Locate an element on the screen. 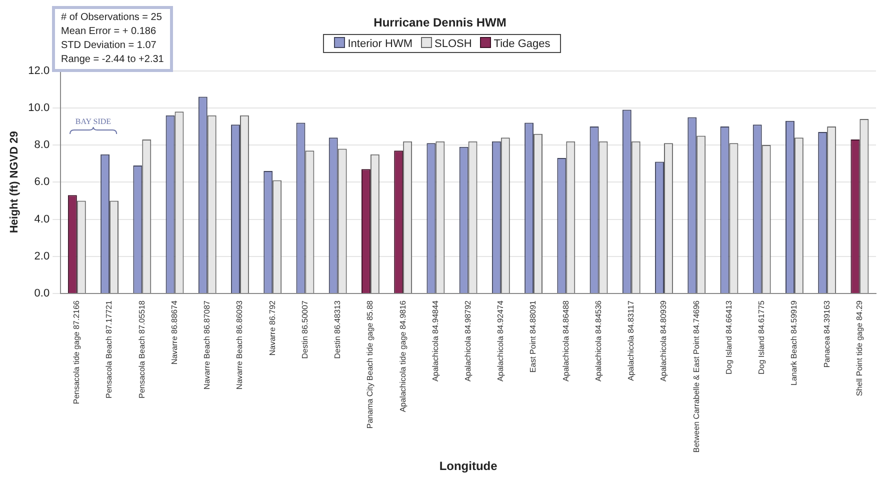 The image size is (884, 482). x-tick-label: Navarre 86.792 is located at coordinates (272, 328).